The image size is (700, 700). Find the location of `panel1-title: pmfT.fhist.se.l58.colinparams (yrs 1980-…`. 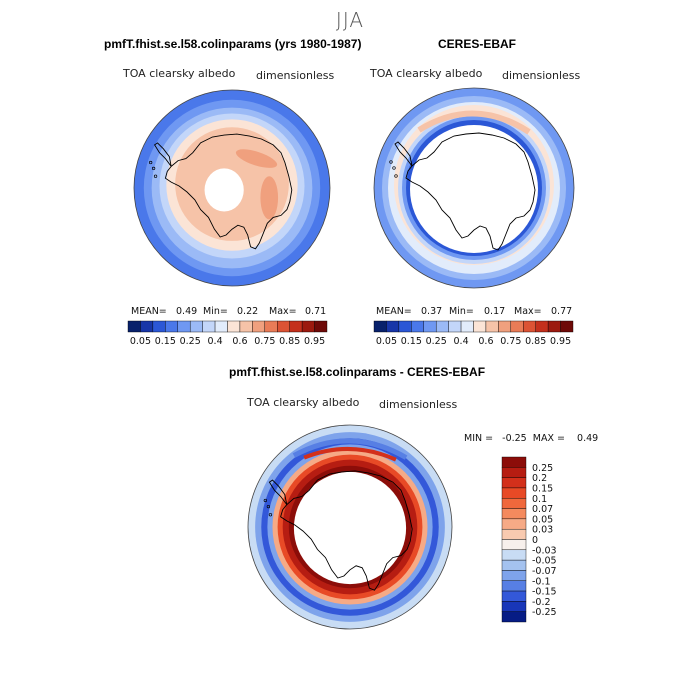

panel1-title: pmfT.fhist.se.l58.colinparams (yrs 1980-… is located at coordinates (233, 44).